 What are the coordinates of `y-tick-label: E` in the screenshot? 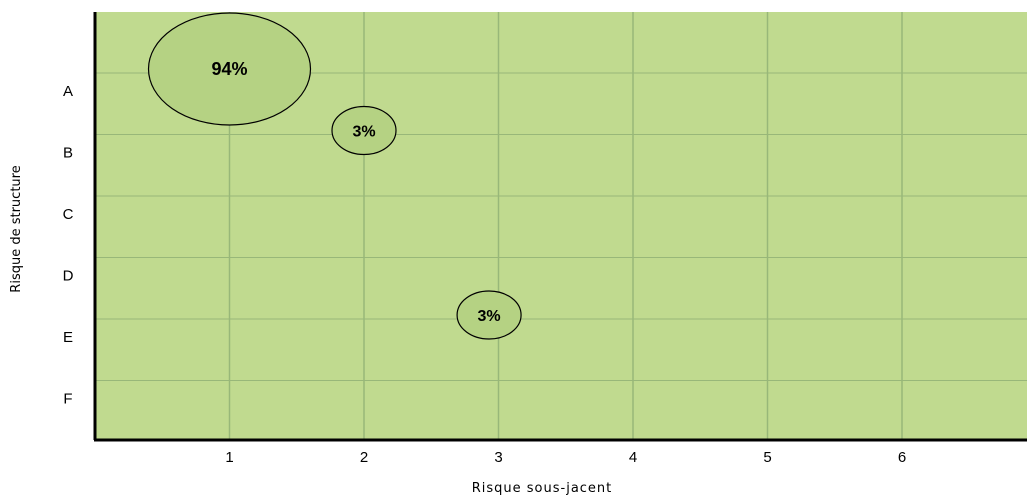 It's located at (68, 337).